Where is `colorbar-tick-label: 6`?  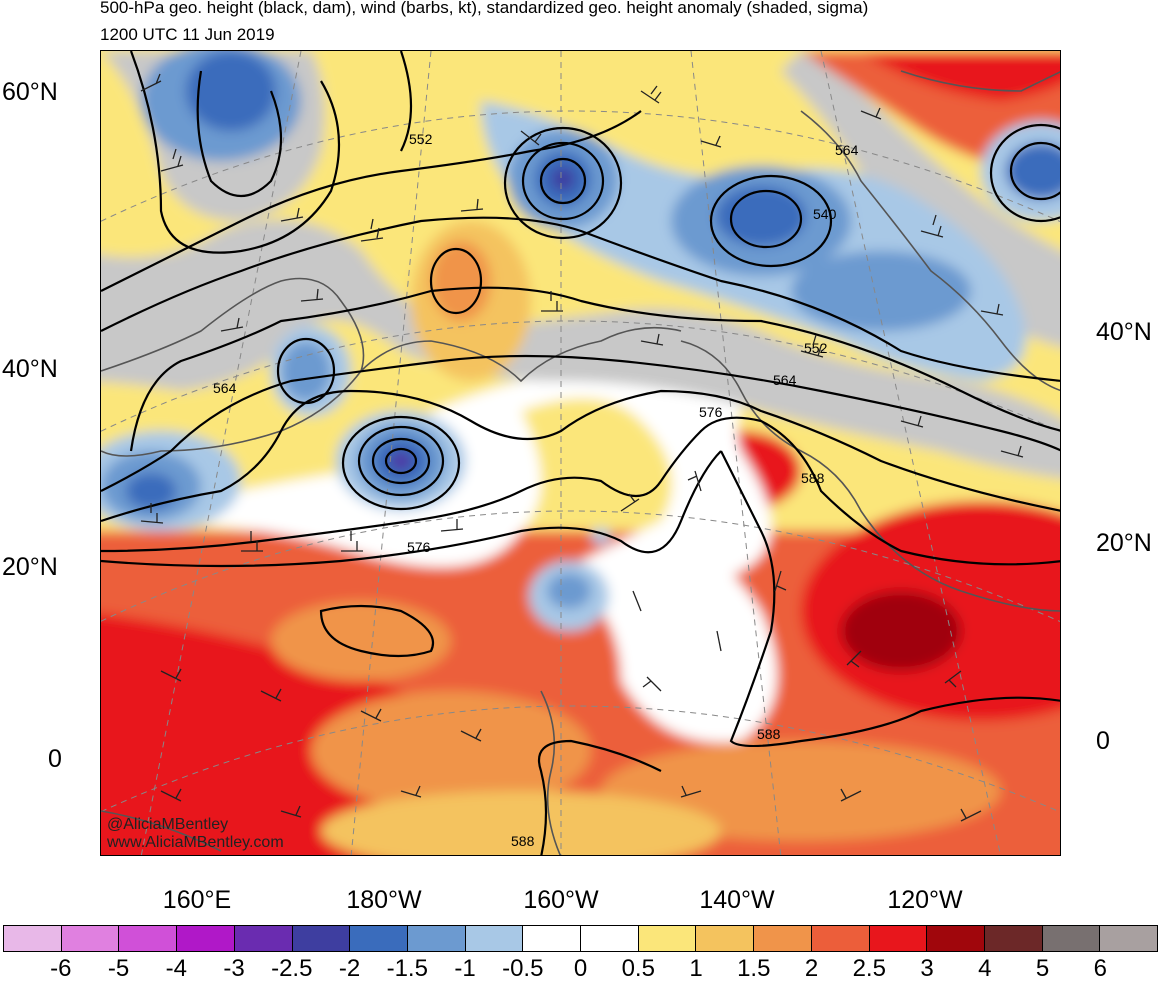
colorbar-tick-label: 6 is located at coordinates (1100, 968).